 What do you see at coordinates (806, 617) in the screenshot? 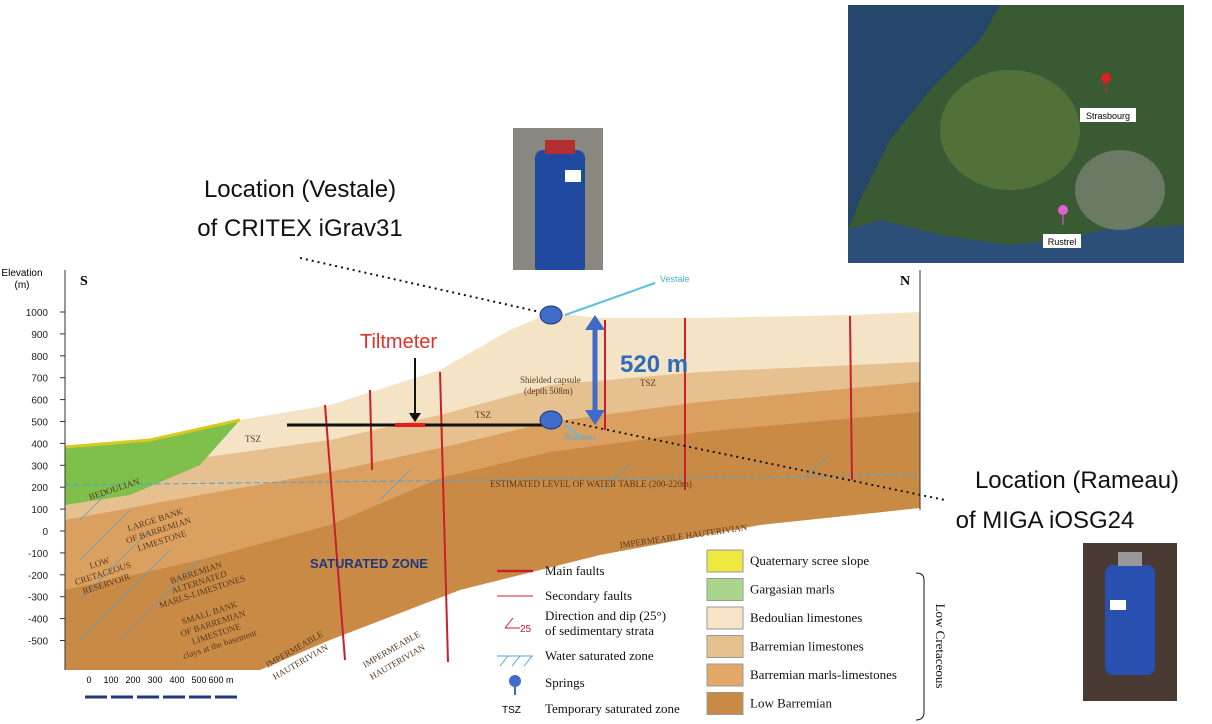
I see `legend-label: Bedoulian limestones` at bounding box center [806, 617].